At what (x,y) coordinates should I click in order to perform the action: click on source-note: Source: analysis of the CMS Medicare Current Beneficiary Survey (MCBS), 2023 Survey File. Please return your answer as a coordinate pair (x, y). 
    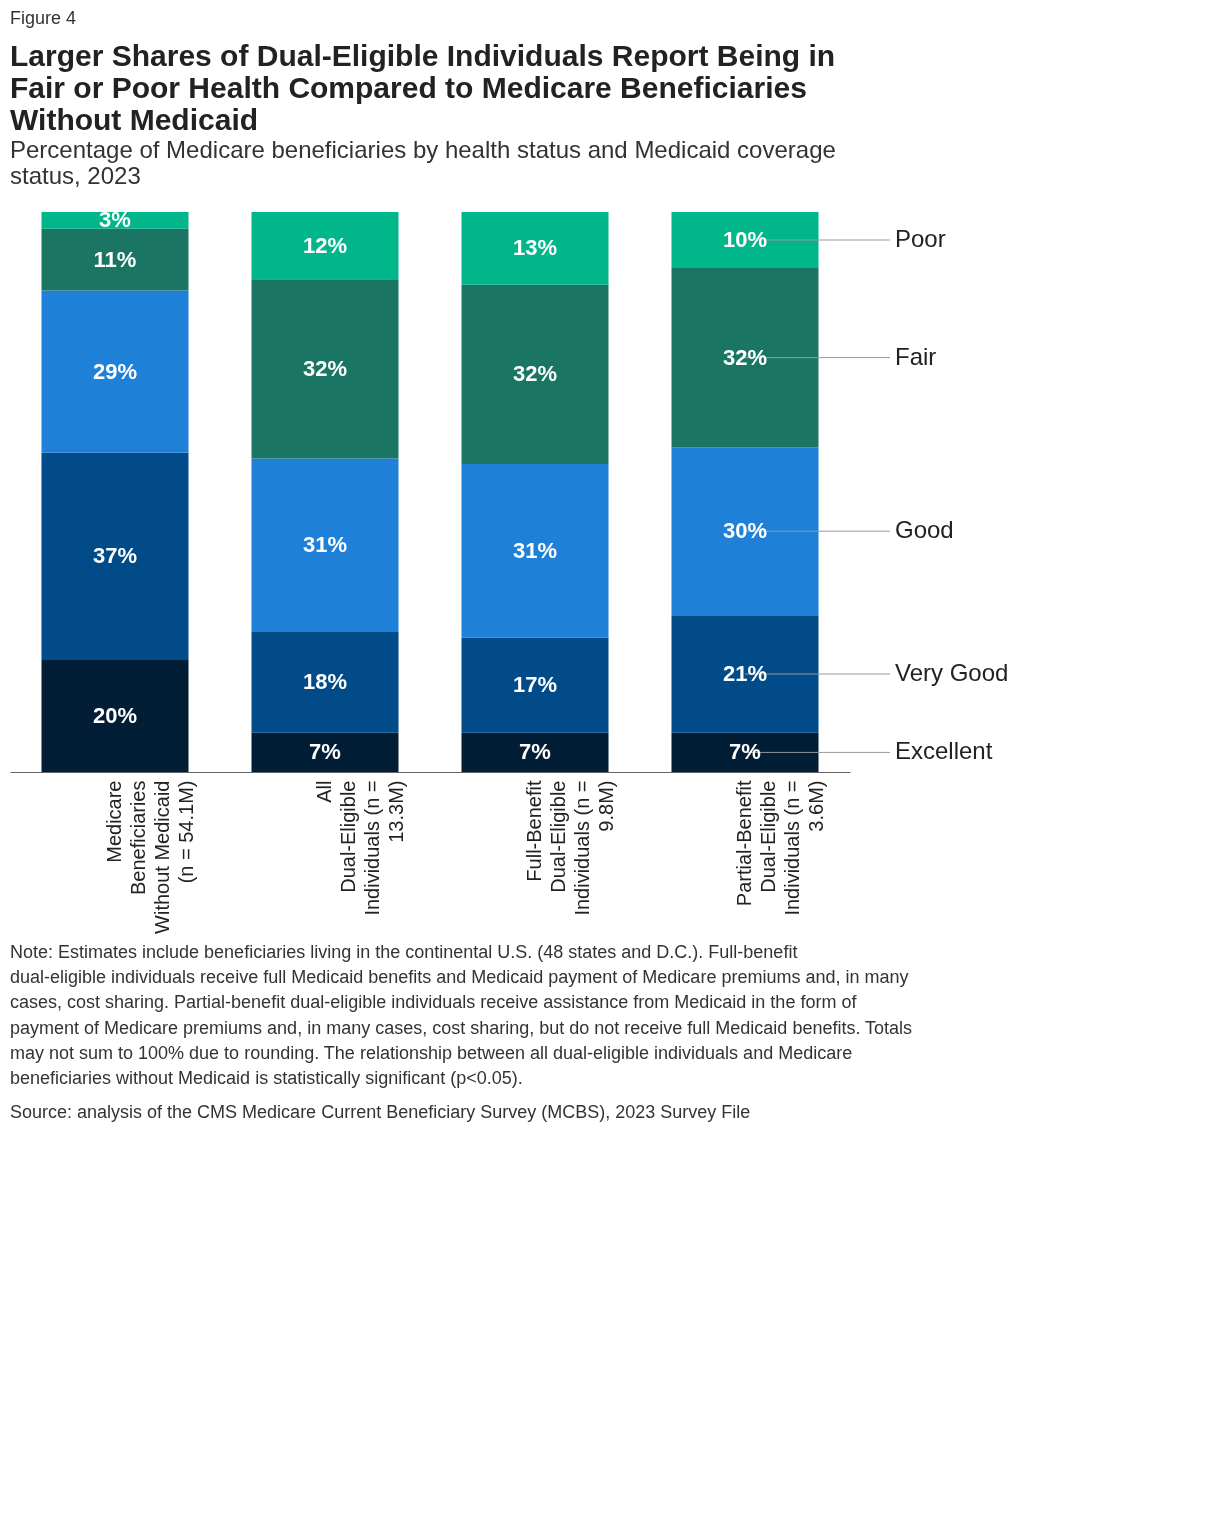
    Looking at the image, I should click on (380, 1112).